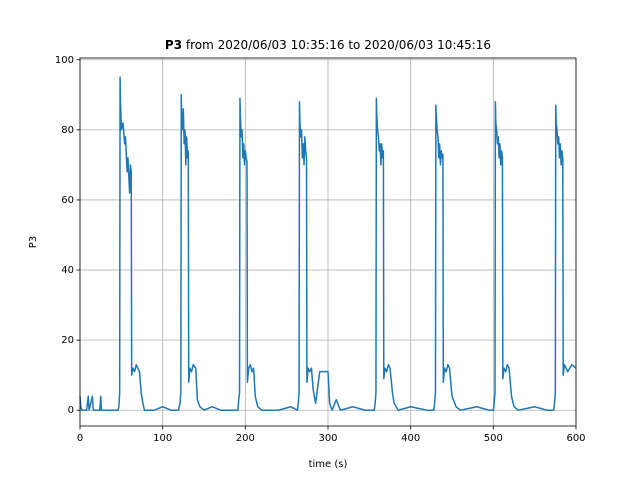 The image size is (640, 484). I want to click on x-axis-label: time (s), so click(328, 464).